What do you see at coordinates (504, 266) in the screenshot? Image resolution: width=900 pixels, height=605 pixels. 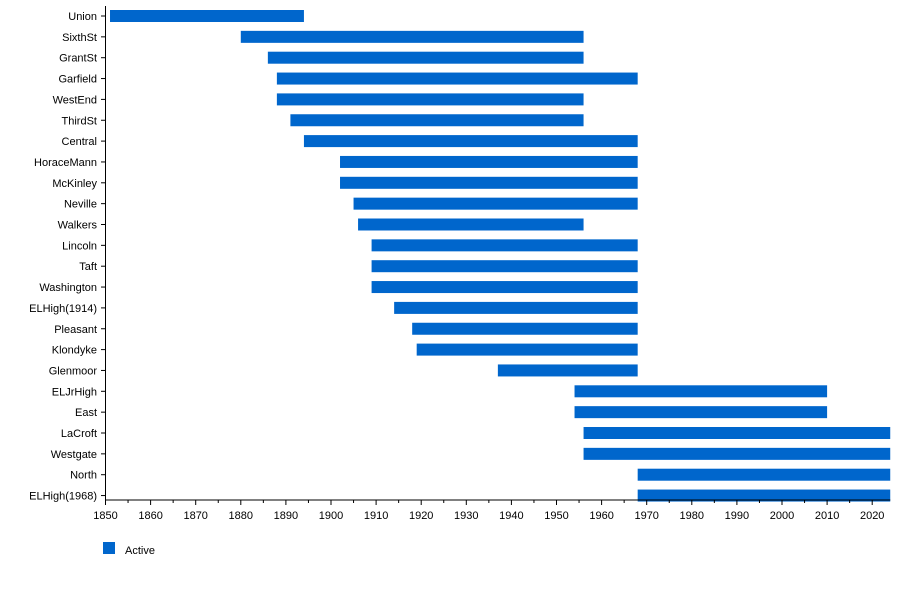 I see `bar-Taft` at bounding box center [504, 266].